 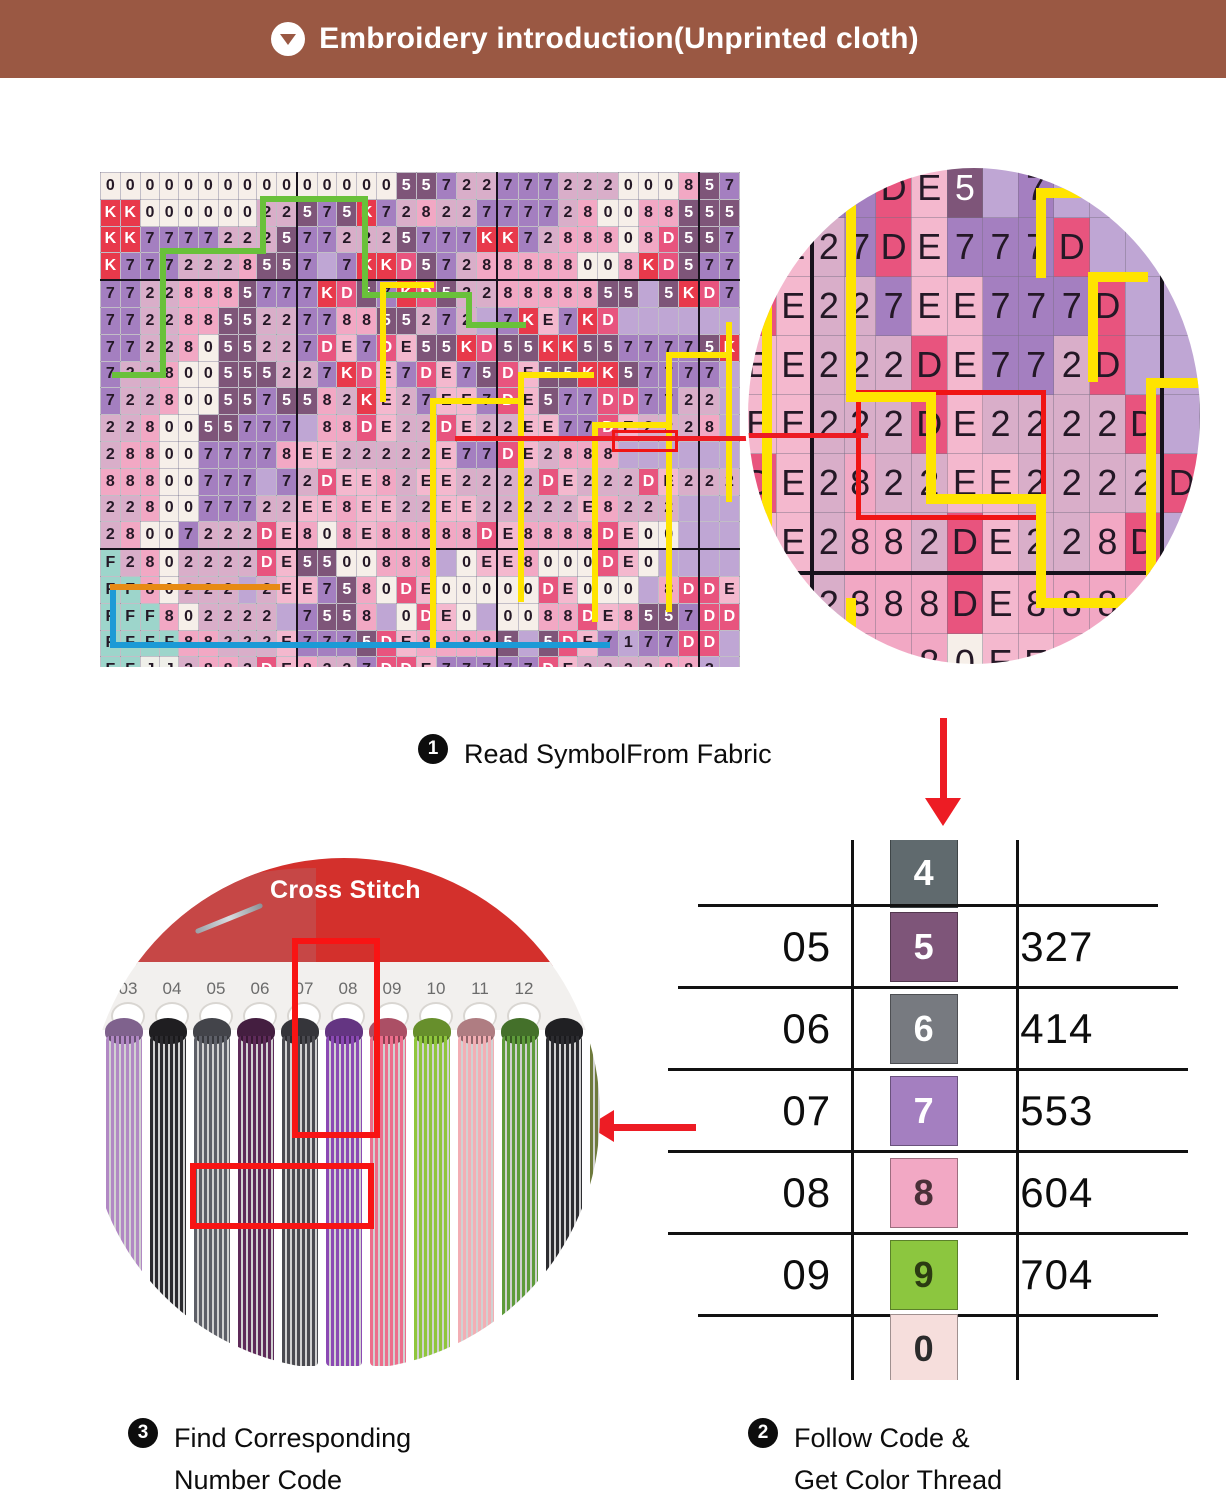 What do you see at coordinates (1000, 365) in the screenshot?
I see `magnified-cell: 7` at bounding box center [1000, 365].